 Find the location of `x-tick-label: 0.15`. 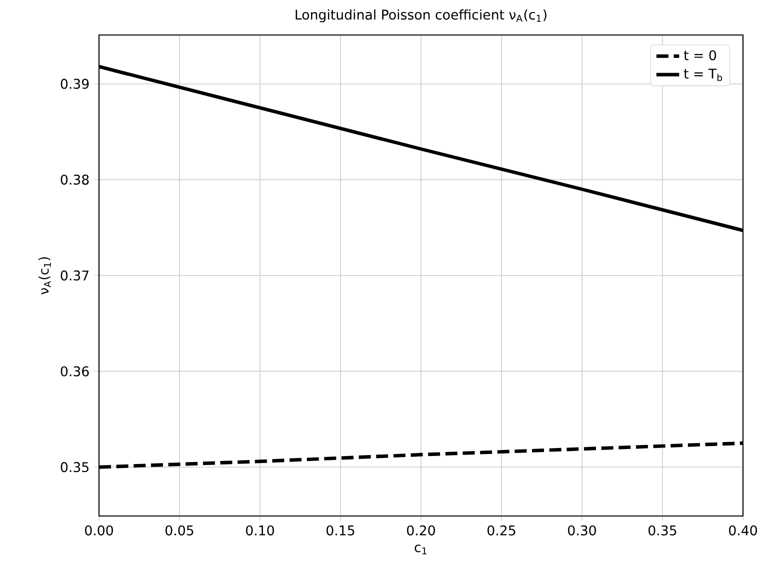

x-tick-label: 0.15 is located at coordinates (340, 530).